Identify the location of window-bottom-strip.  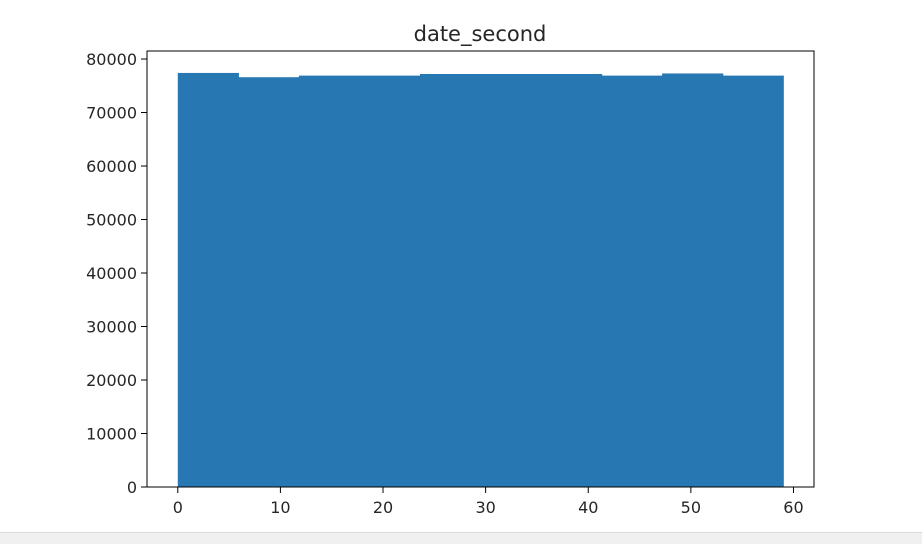
(461, 538).